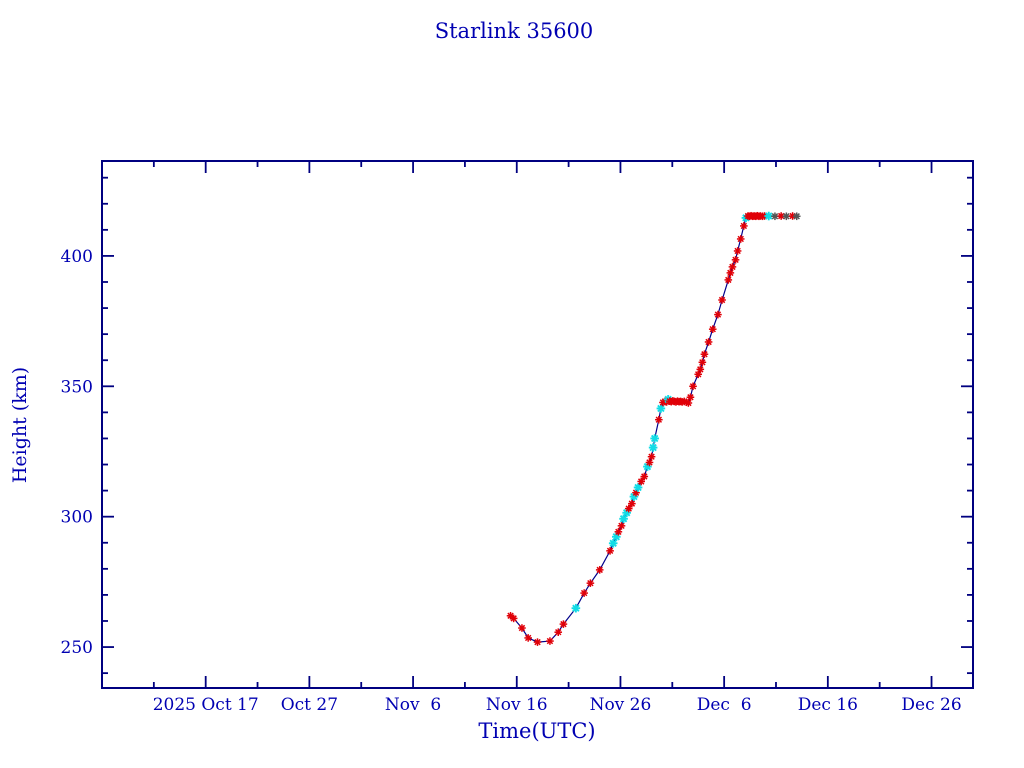 This screenshot has height=768, width=1024. Describe the element at coordinates (724, 705) in the screenshot. I see `x-axis-tick-label: Dec 6` at that location.